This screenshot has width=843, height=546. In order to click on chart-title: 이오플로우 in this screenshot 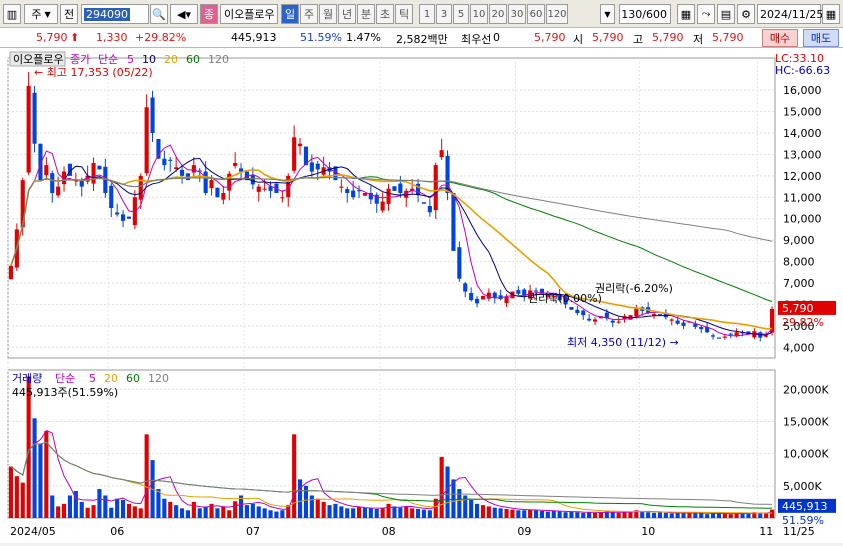, I will do `click(38, 59)`.